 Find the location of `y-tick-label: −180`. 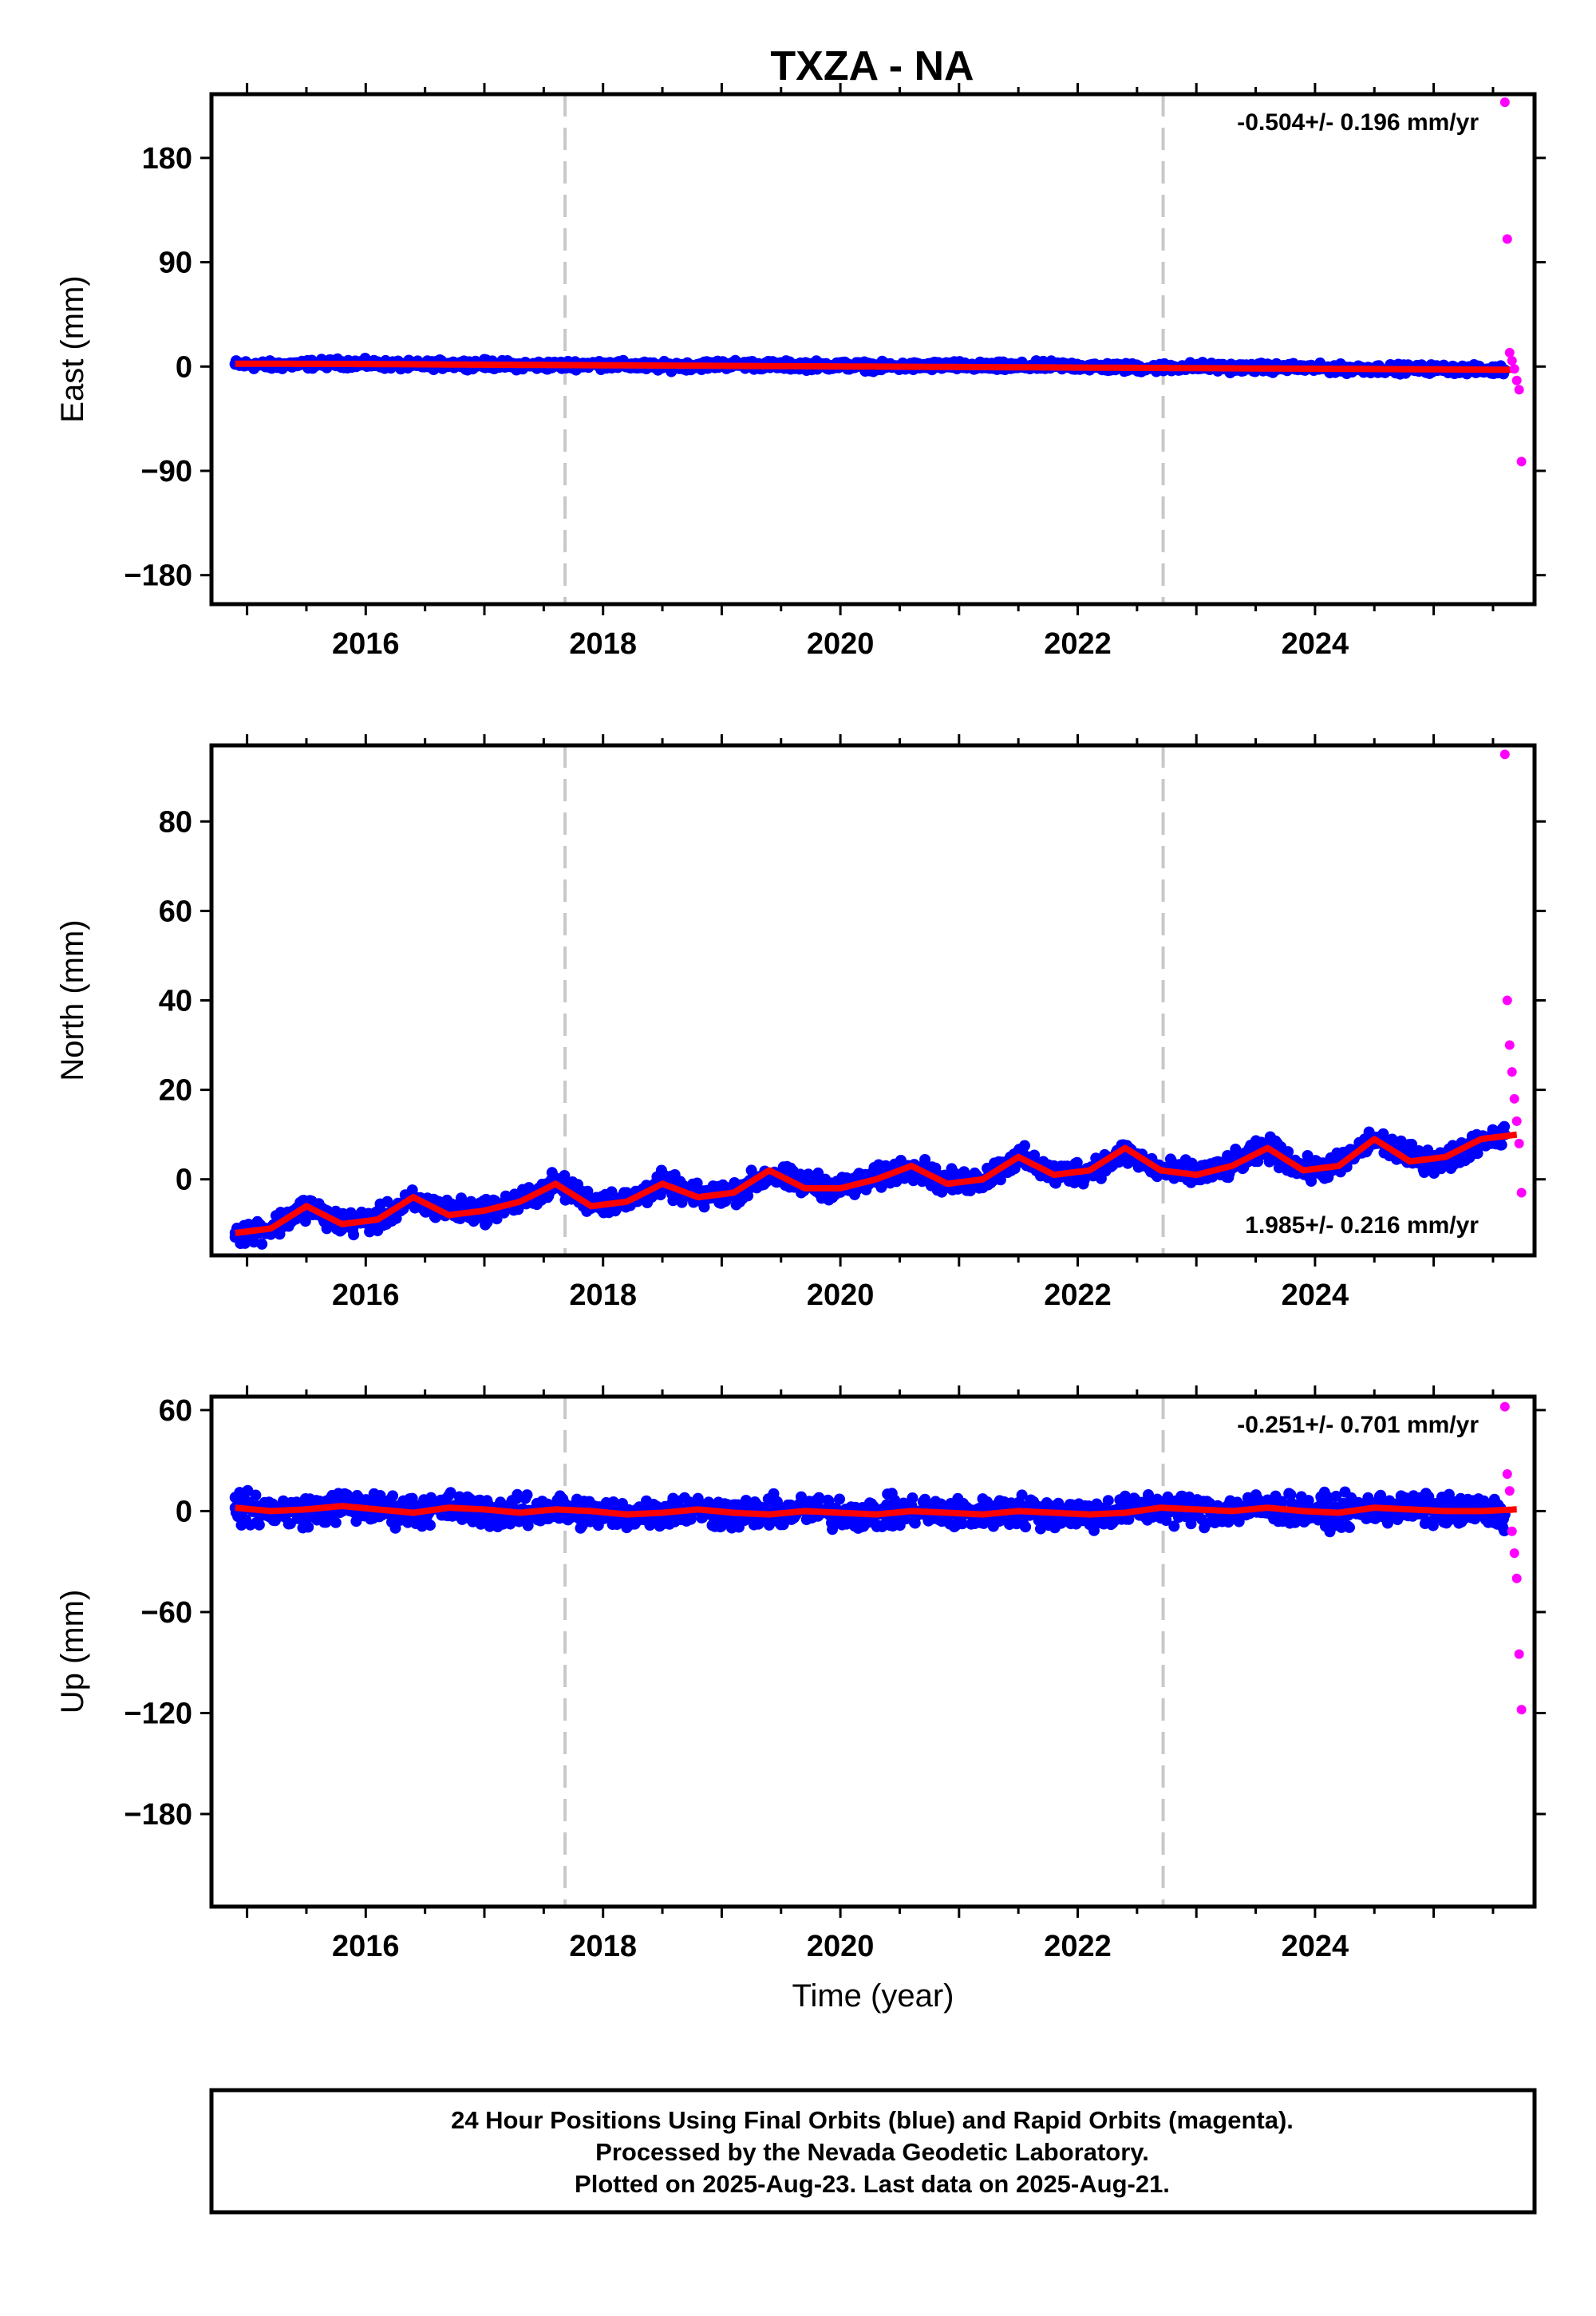

y-tick-label: −180 is located at coordinates (158, 576).